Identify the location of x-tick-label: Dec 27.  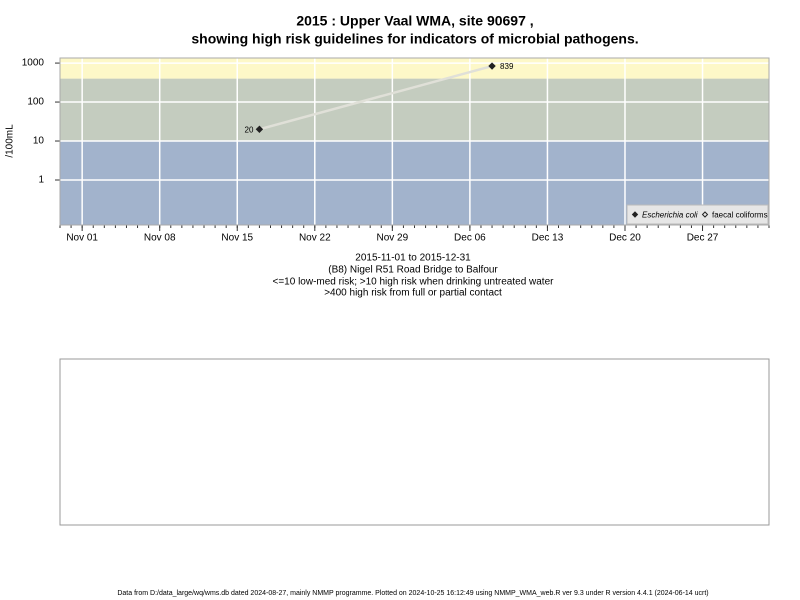
(703, 238).